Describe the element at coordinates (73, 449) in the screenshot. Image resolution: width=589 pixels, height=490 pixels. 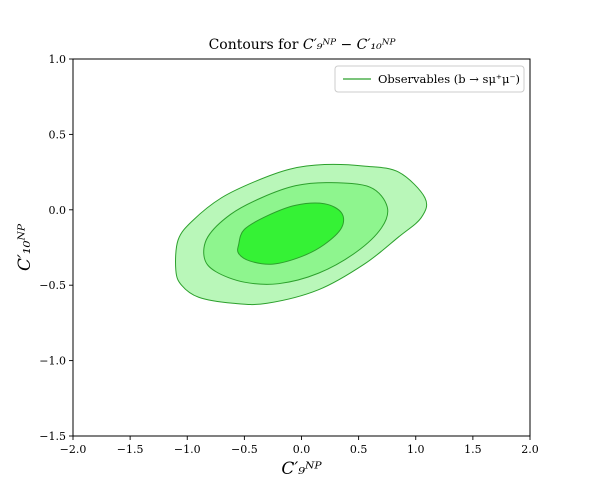
I see `x-tick-label: −2.0` at that location.